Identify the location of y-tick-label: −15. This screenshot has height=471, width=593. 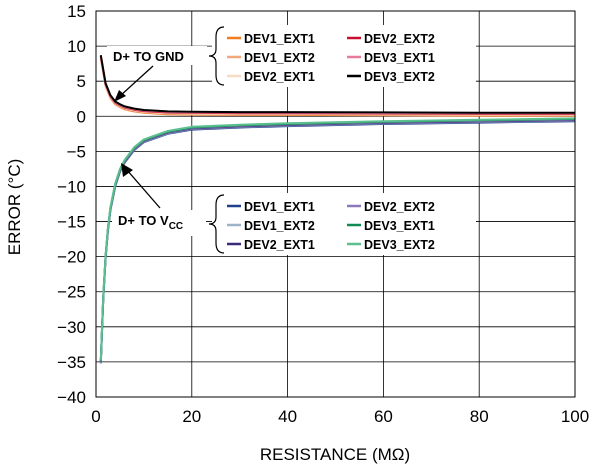
(71, 222).